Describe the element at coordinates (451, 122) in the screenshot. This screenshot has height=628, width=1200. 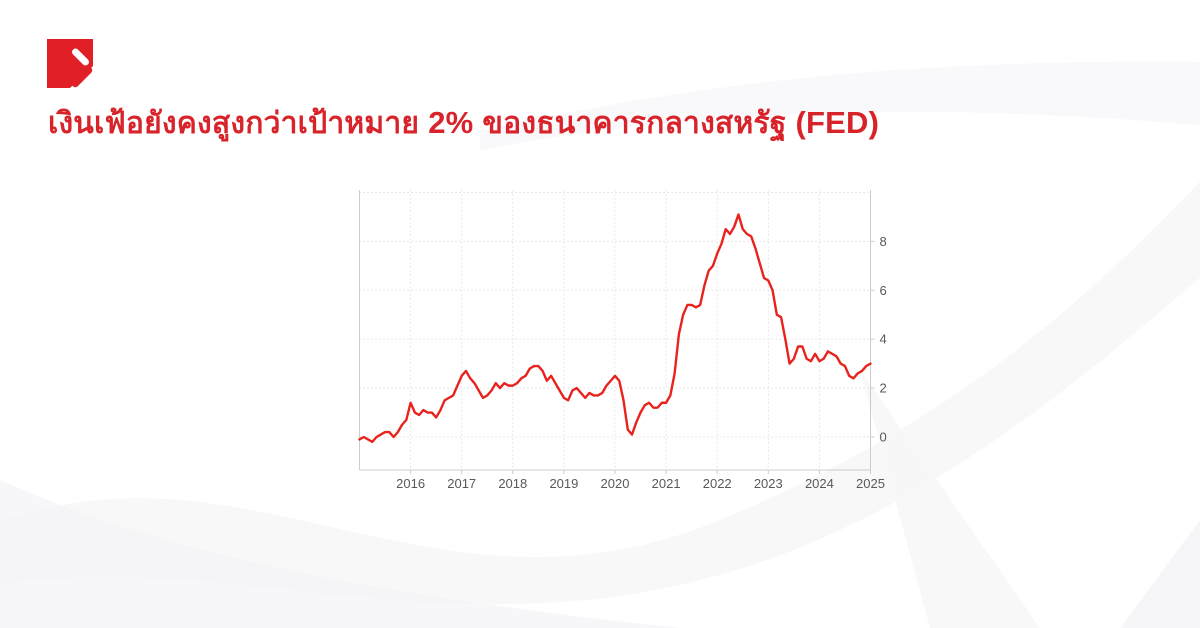
I see `headline-highlight-2pct: 2%` at that location.